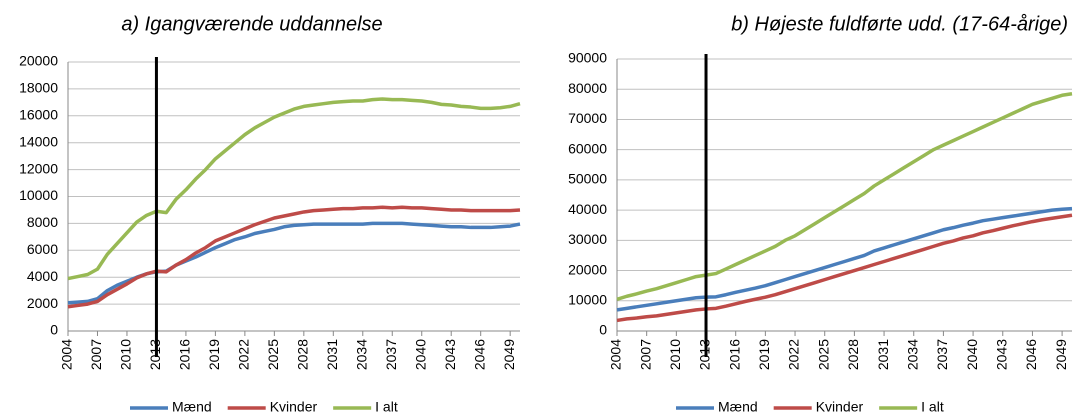  I want to click on y-tick-label: 8000, so click(42, 222).